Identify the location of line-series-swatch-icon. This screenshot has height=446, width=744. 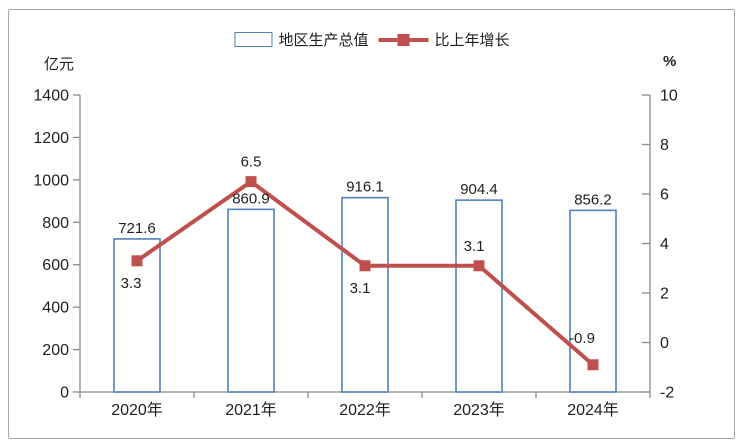
(403, 39).